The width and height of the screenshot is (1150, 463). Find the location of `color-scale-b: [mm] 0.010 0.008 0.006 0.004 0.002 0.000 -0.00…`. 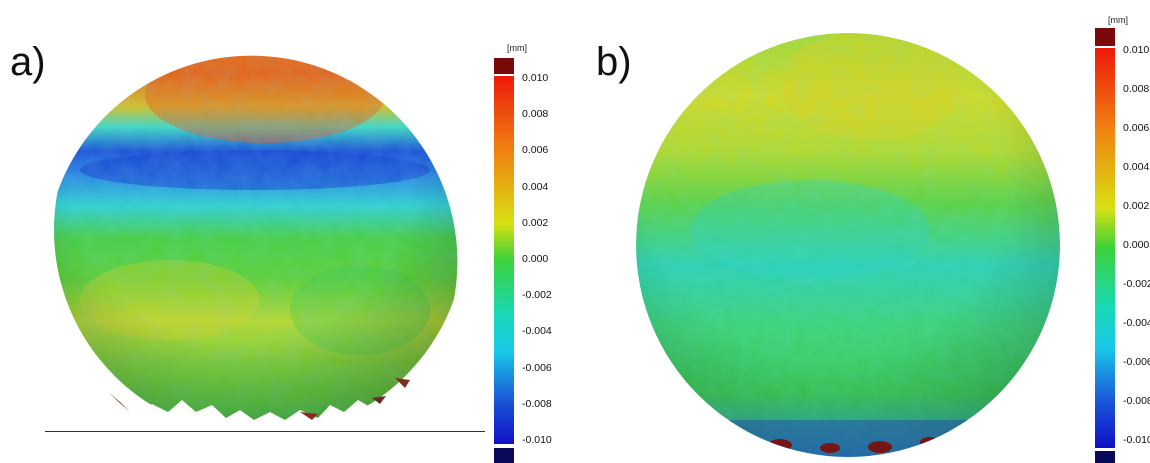

color-scale-b: [mm] 0.010 0.008 0.006 0.004 0.002 0.000 -0.00… is located at coordinates (1117, 231).